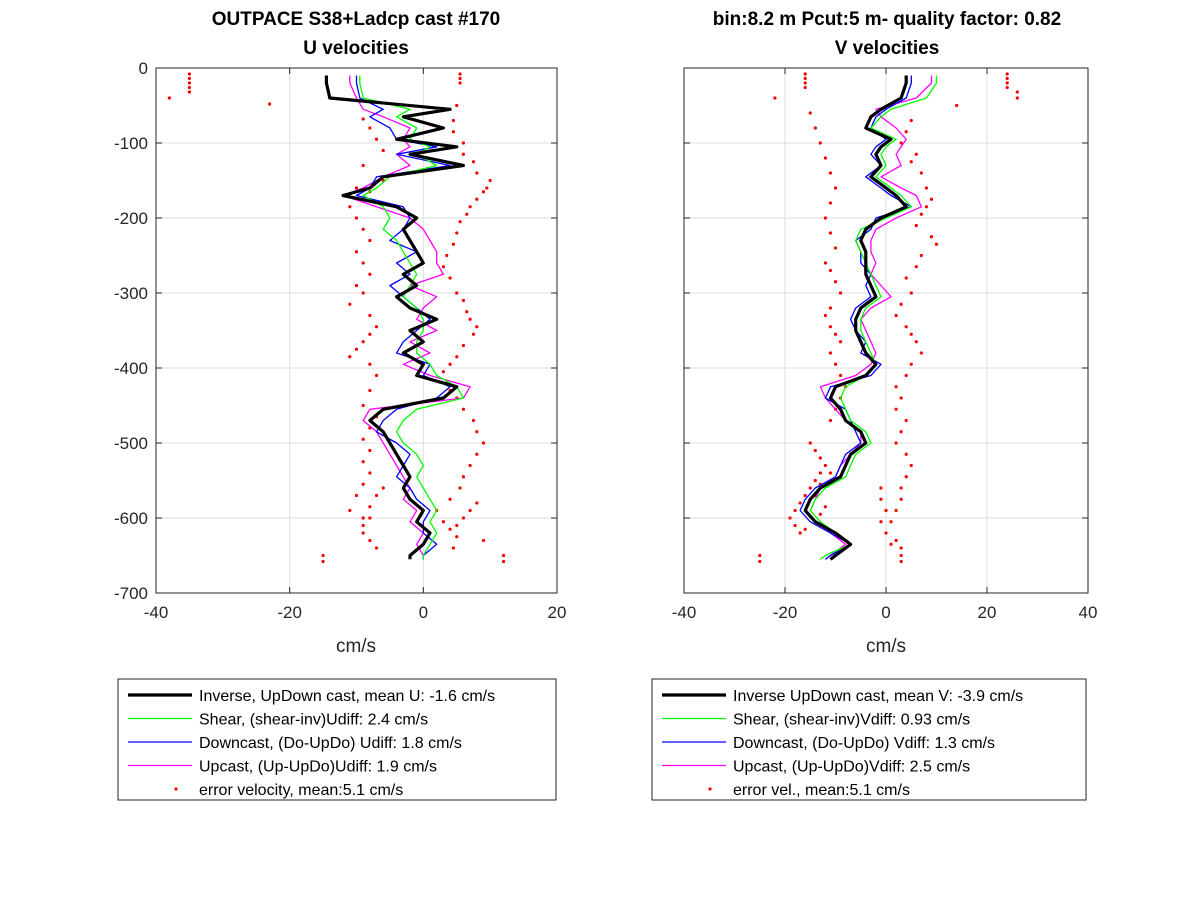 This screenshot has width=1200, height=900. What do you see at coordinates (131, 218) in the screenshot?
I see `u-y-tick-label: -200` at bounding box center [131, 218].